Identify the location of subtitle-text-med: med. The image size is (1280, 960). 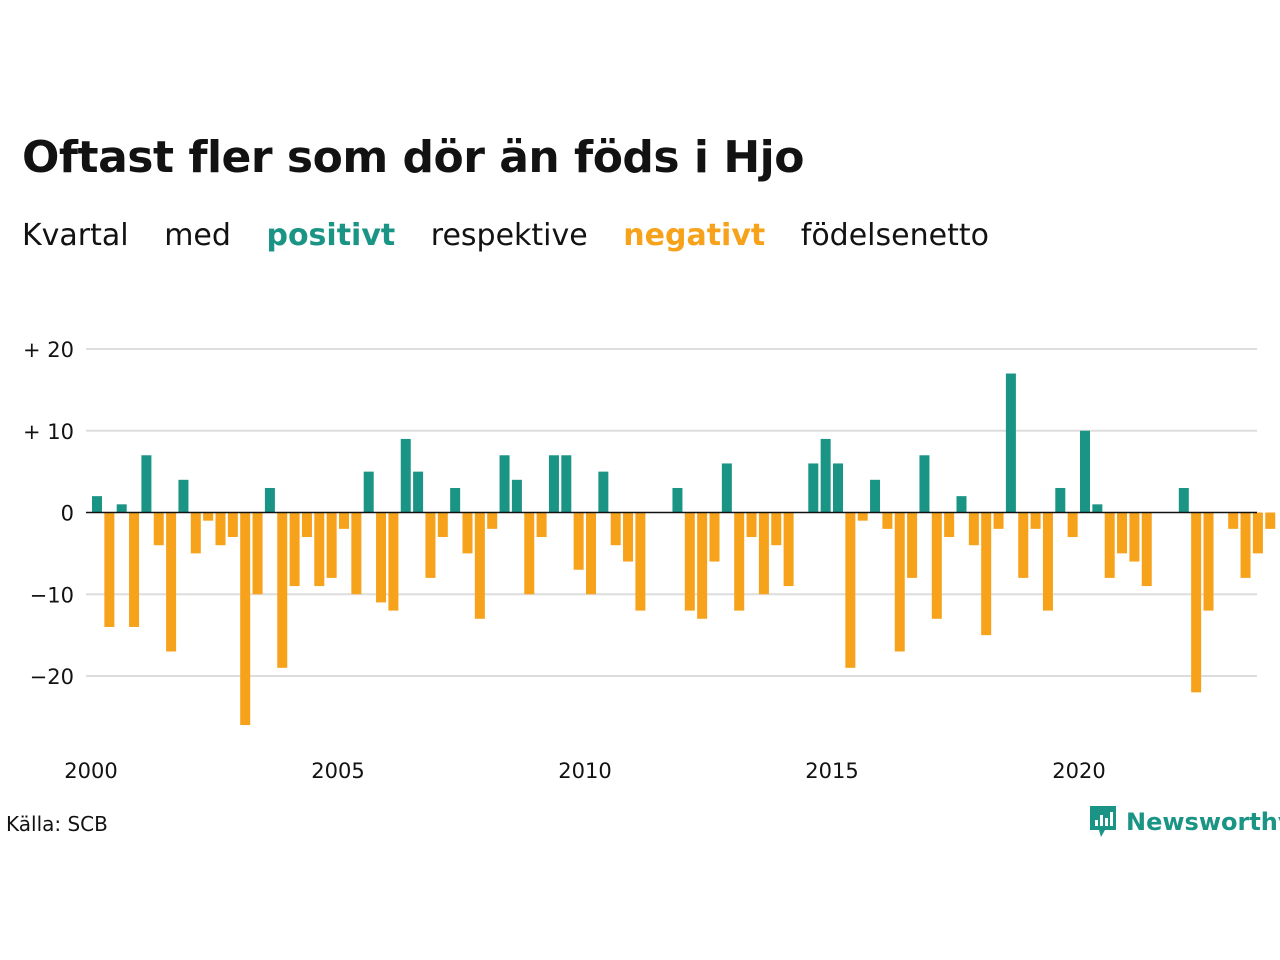
(197, 235).